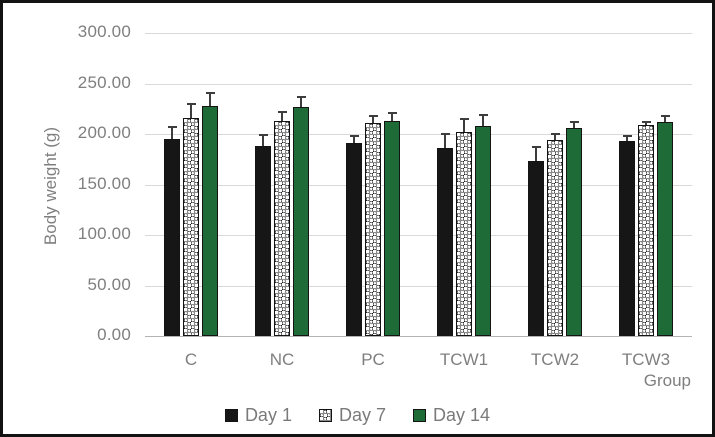 This screenshot has height=437, width=715. I want to click on bar-day1-c, so click(172, 237).